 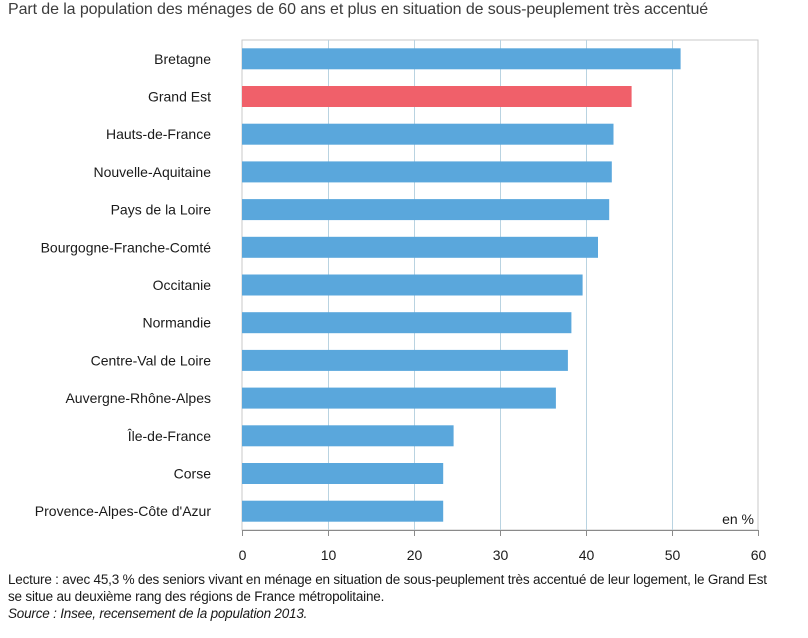 I want to click on category-label: Hauts-de-France, so click(x=158, y=134).